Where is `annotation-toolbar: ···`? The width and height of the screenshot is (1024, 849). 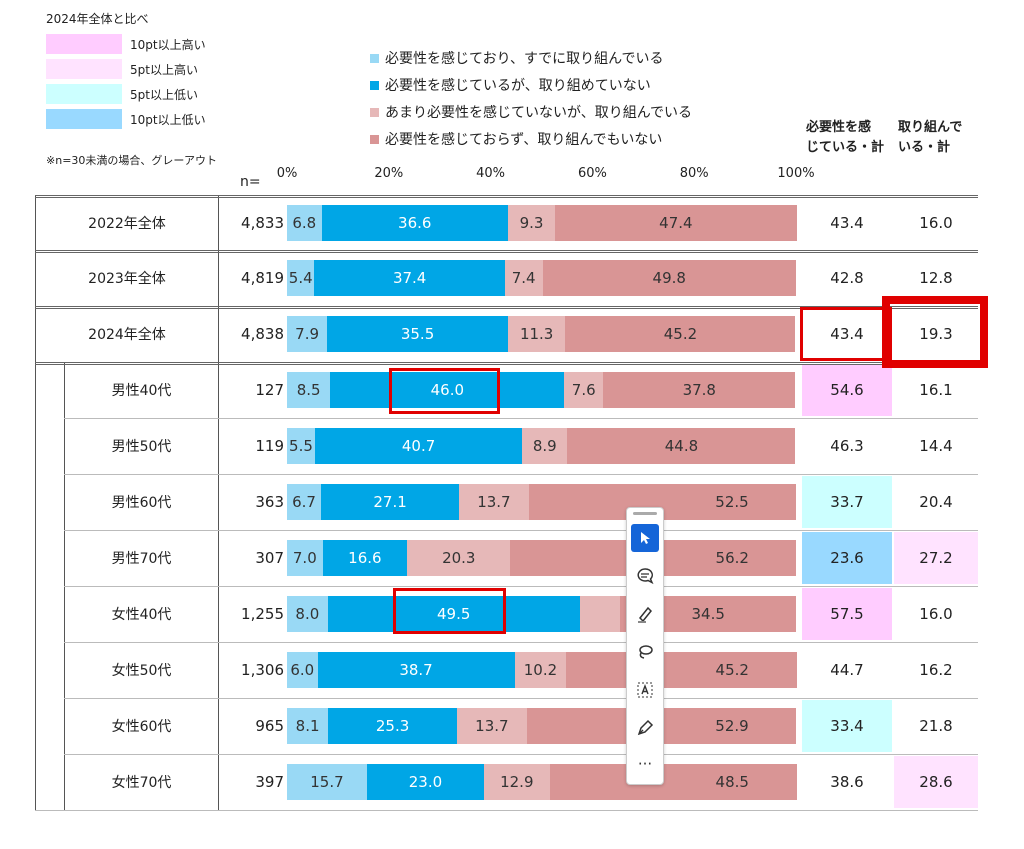 annotation-toolbar: ··· is located at coordinates (645, 646).